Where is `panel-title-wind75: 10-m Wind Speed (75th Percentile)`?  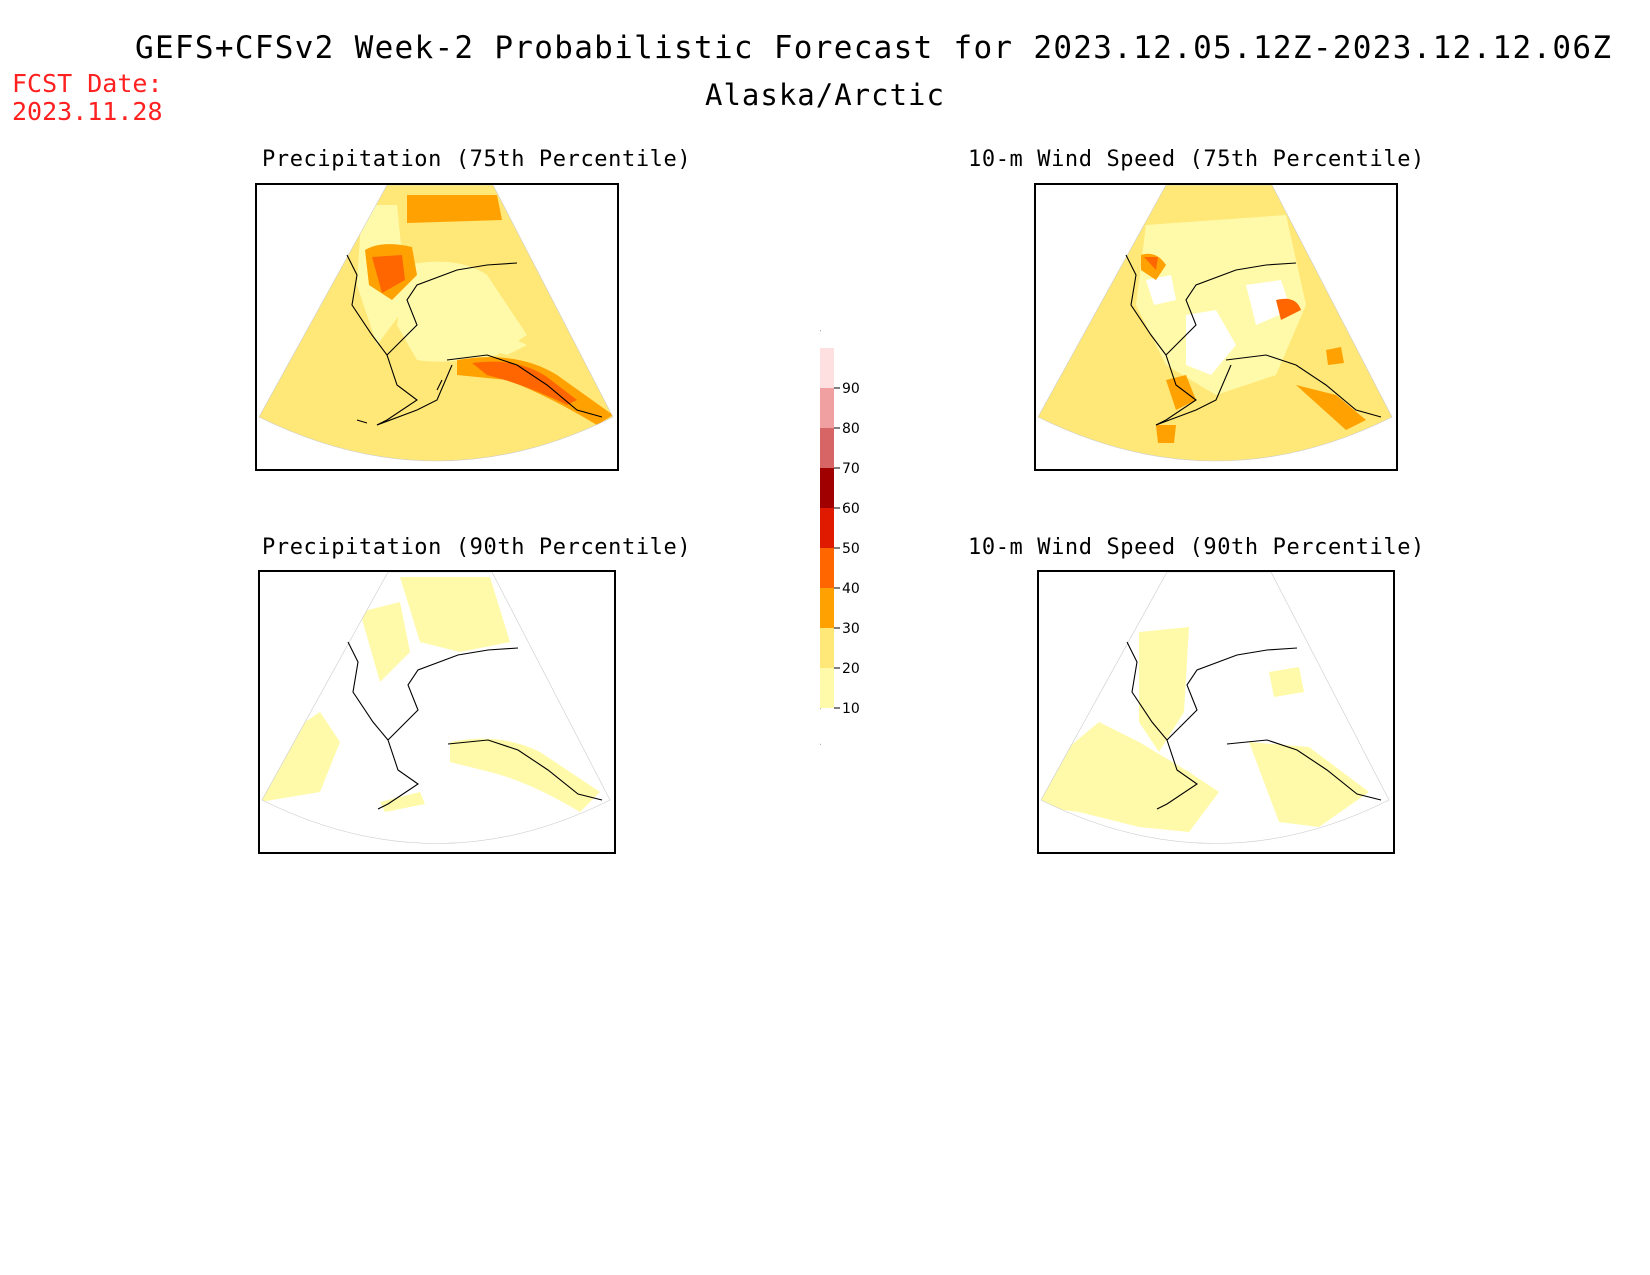 panel-title-wind75: 10-m Wind Speed (75th Percentile) is located at coordinates (1196, 159).